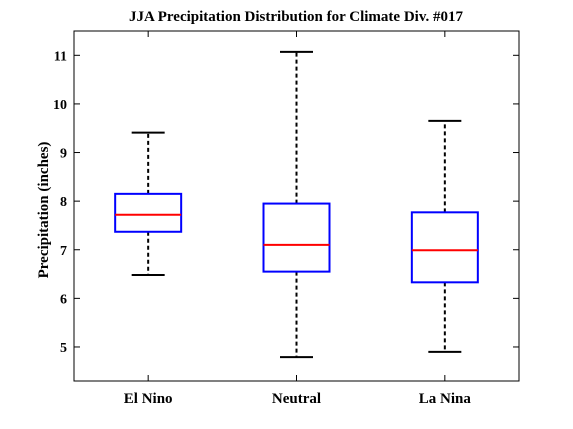 The height and width of the screenshot is (429, 573). What do you see at coordinates (445, 399) in the screenshot?
I see `x-category-label: La Nina` at bounding box center [445, 399].